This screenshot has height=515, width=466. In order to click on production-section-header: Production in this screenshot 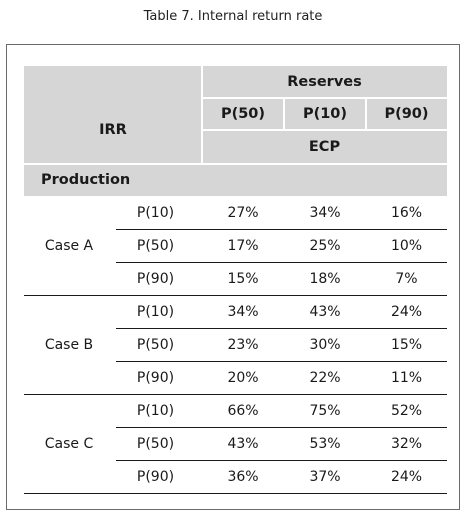, I will do `click(235, 180)`.